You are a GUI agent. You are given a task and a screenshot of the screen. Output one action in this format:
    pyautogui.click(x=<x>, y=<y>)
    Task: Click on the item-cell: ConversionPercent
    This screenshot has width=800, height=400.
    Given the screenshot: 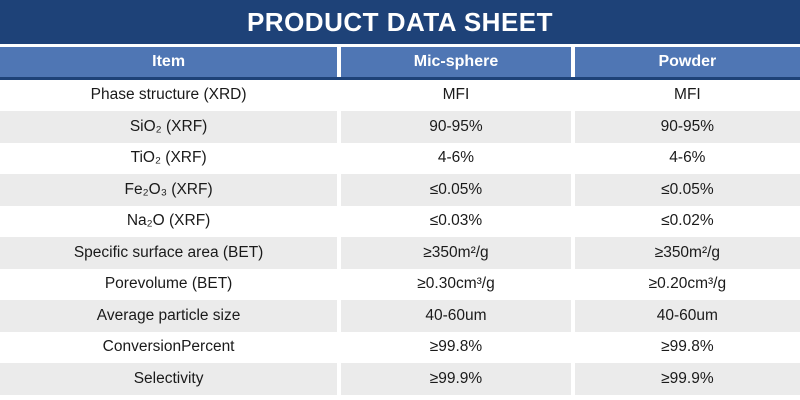 What is the action you would take?
    pyautogui.click(x=168, y=347)
    